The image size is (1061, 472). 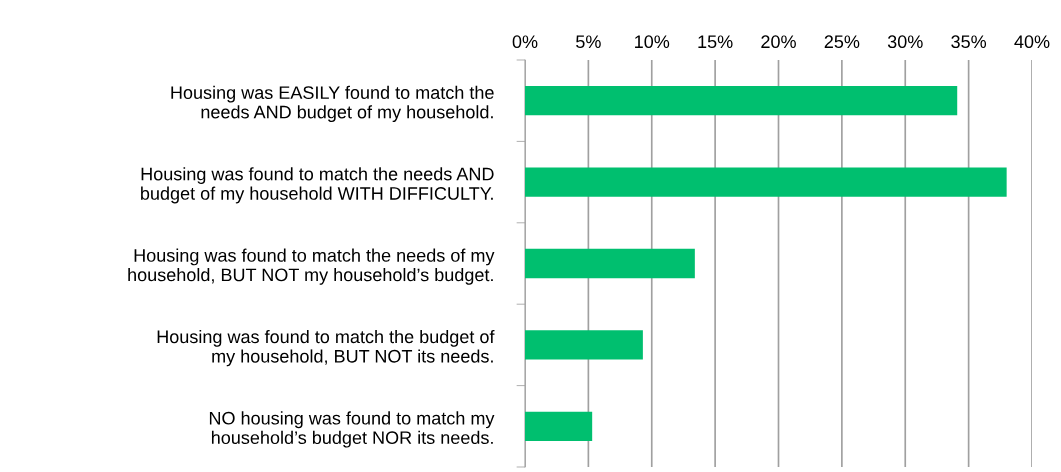 What do you see at coordinates (311, 266) in the screenshot?
I see `y-tick-label: Housing was found to match the needs of my household, BUT NOT my household’s budget.` at bounding box center [311, 266].